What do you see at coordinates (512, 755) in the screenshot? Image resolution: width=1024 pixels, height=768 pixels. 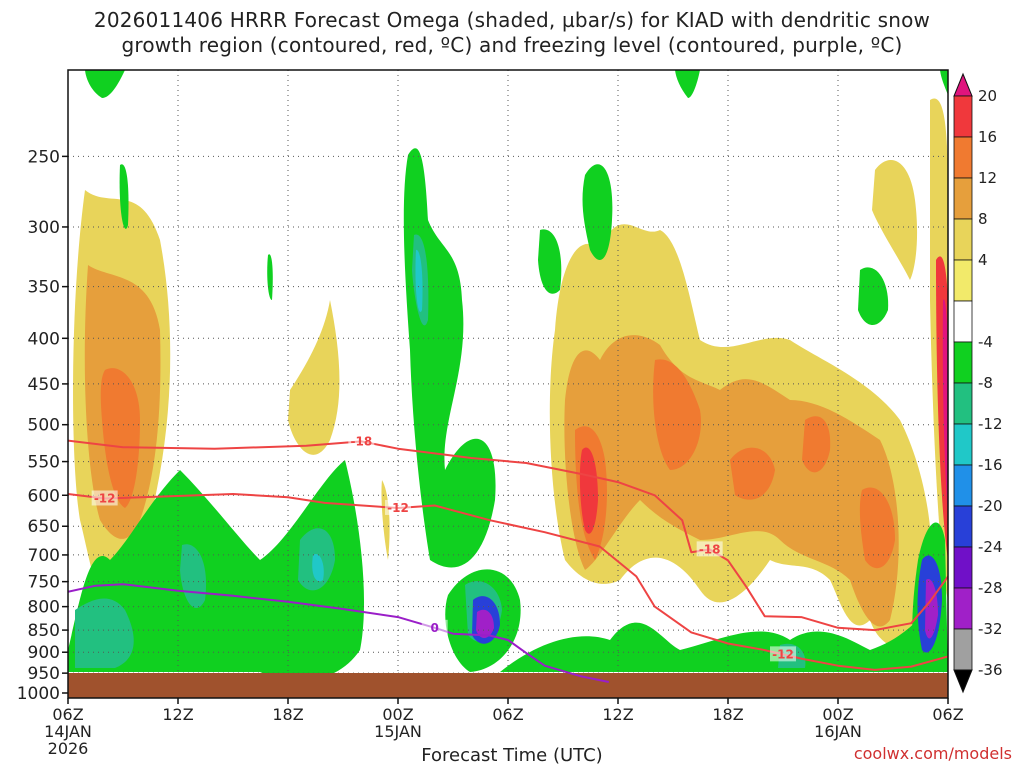 I see `x-axis-title: Forecast Time (UTC)` at bounding box center [512, 755].